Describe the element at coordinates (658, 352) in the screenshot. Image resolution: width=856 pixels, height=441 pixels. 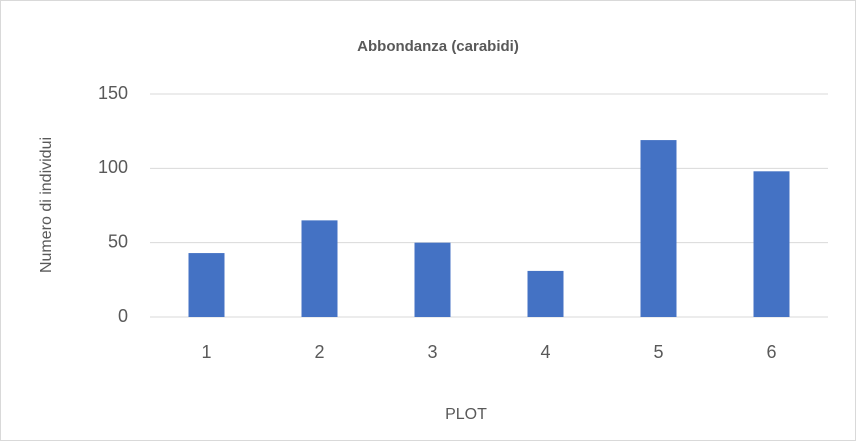
I see `x-tick-label: 5` at that location.